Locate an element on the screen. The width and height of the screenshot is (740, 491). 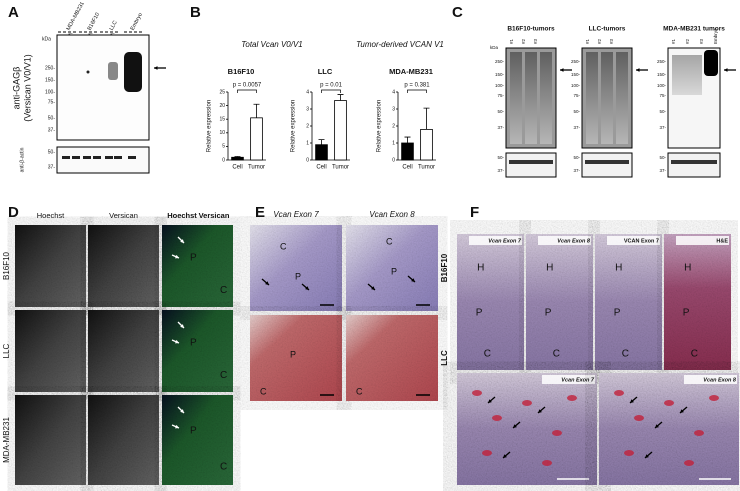
column-header: Vcan Exon 8 is located at coordinates (574, 241).